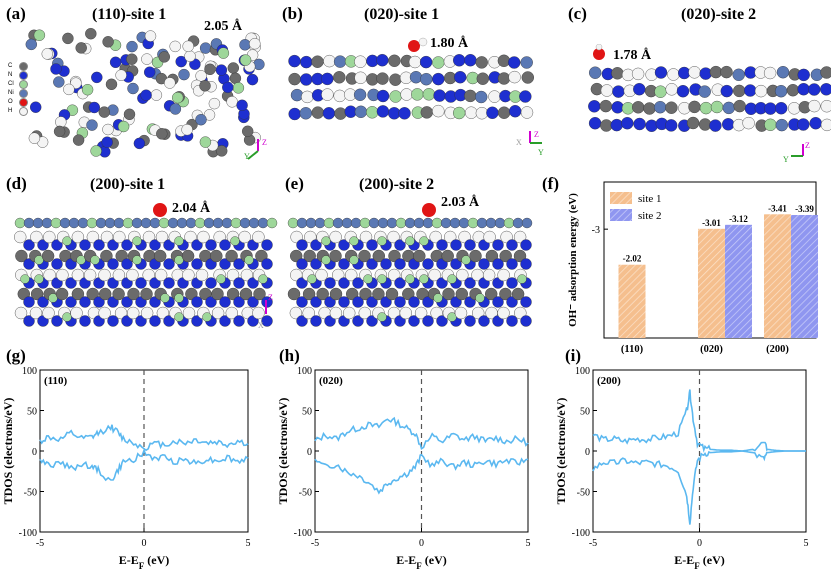  I want to click on y-axis-label: TDOS (electrons/eV), so click(283, 451).